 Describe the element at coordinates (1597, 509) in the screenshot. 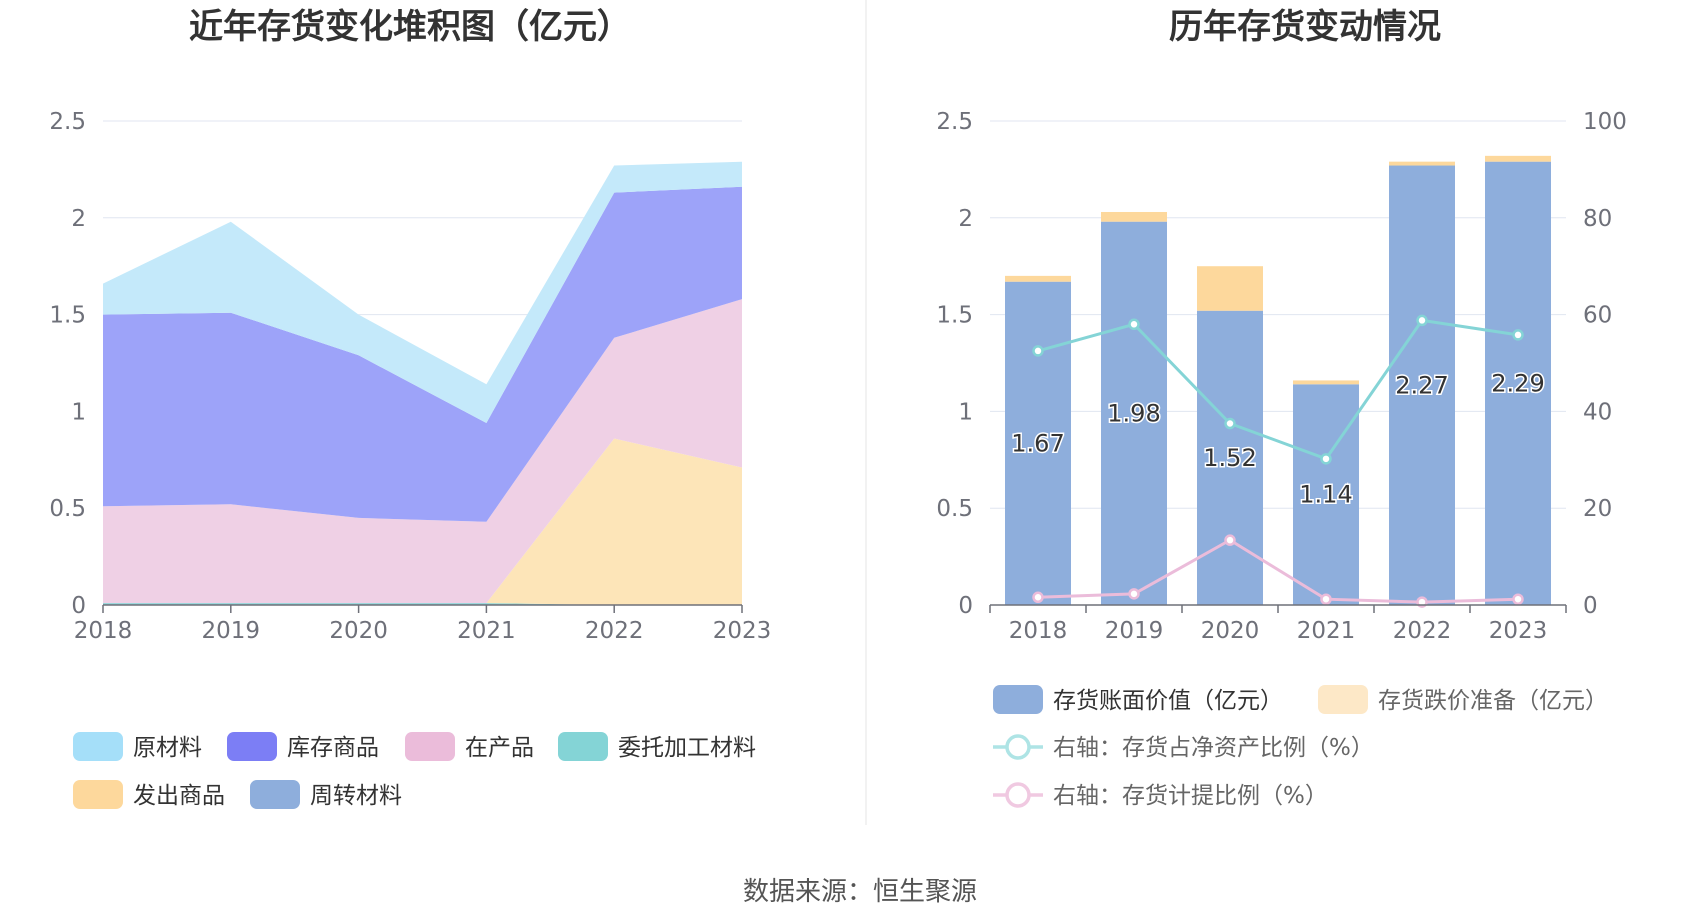

I see `y2-tick-label: 20` at that location.